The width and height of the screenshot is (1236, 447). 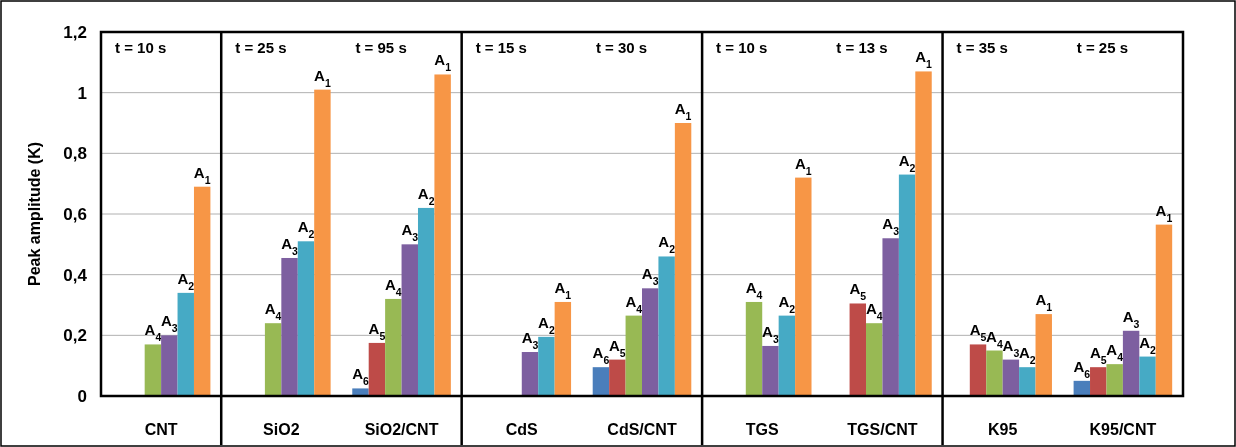 What do you see at coordinates (1123, 429) in the screenshot?
I see `x-tick-label: K95/CNT` at bounding box center [1123, 429].